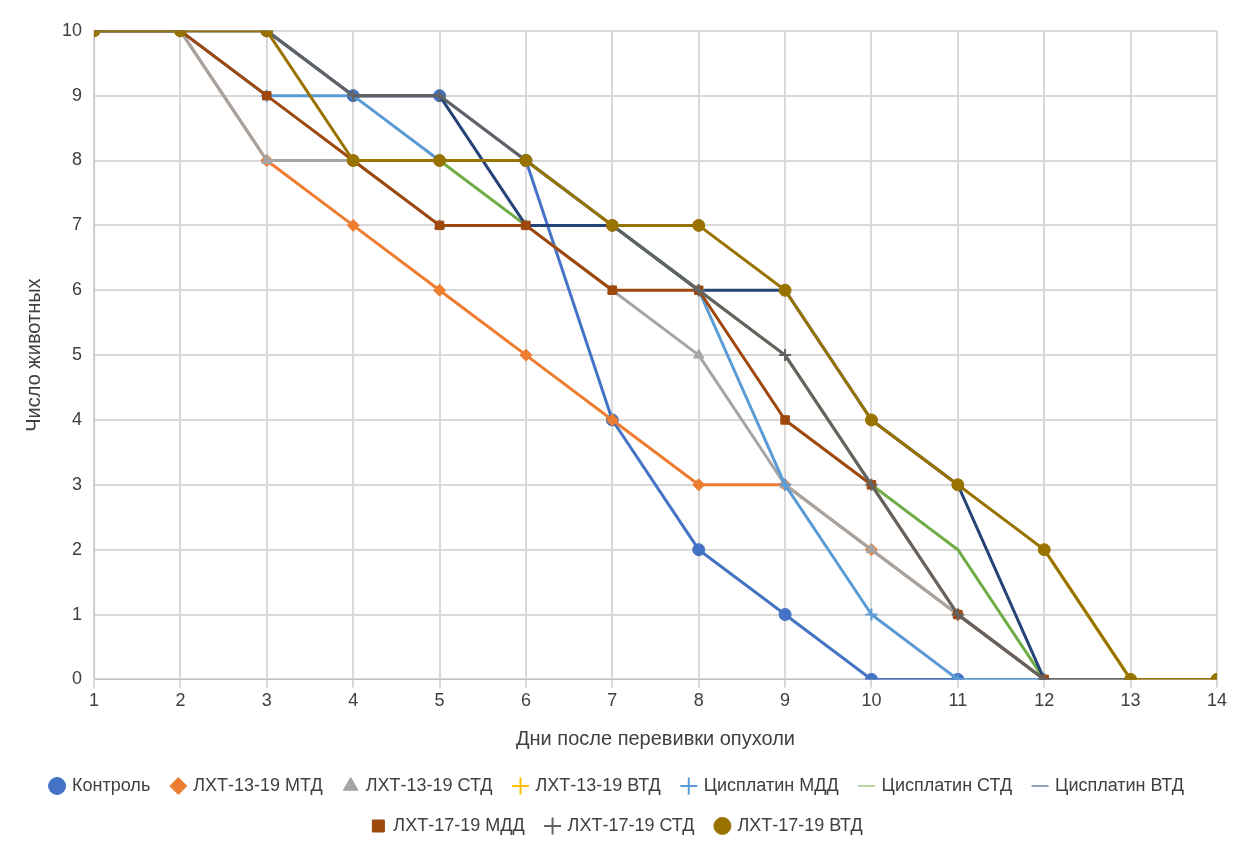 Image resolution: width=1245 pixels, height=863 pixels. Describe the element at coordinates (180, 700) in the screenshot. I see `x-tick-label: 2` at that location.